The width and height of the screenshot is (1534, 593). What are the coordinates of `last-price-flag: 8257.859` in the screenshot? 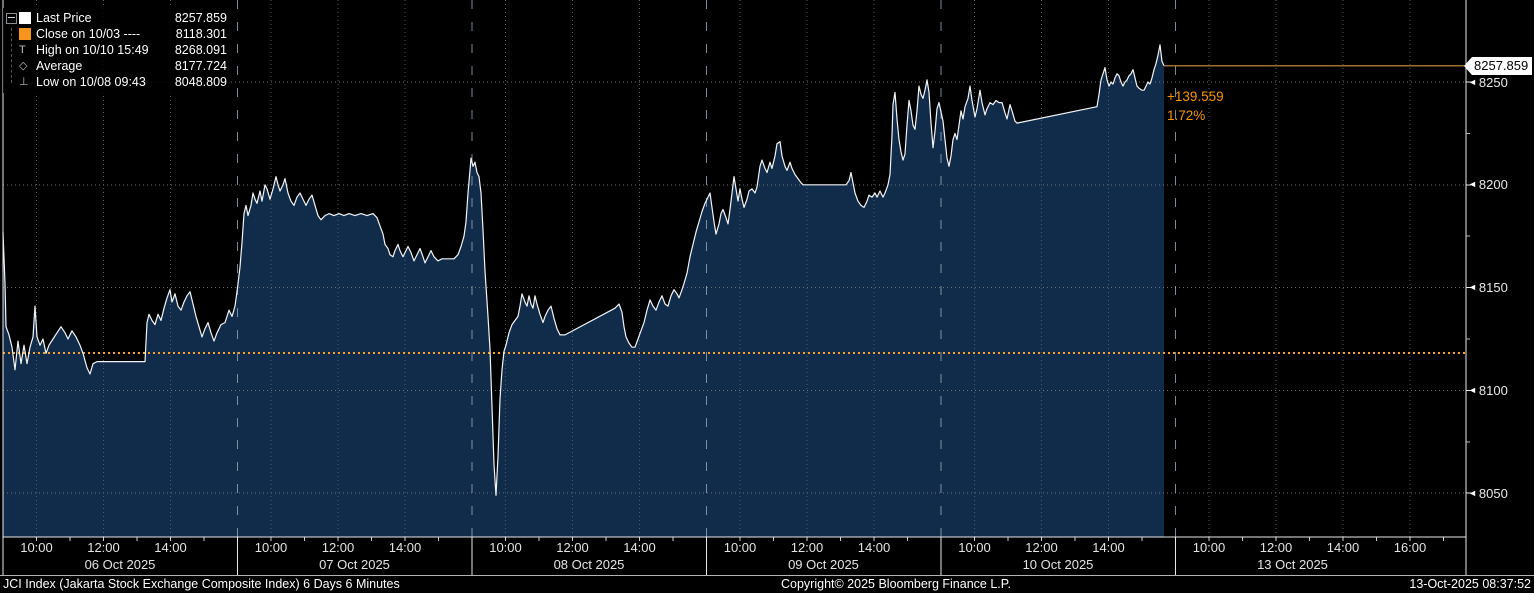 It's located at (1498, 66).